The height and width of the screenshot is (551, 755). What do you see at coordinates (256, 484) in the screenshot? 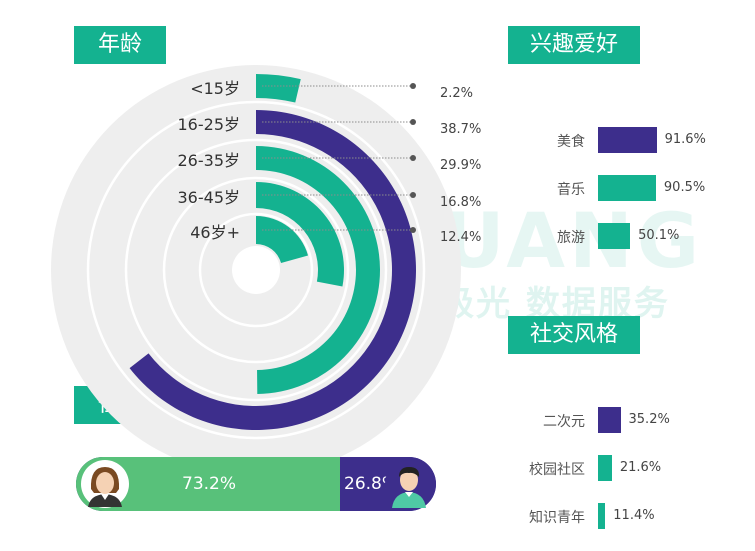
I see `gender-bar: 73.2% 26.8%` at bounding box center [256, 484].